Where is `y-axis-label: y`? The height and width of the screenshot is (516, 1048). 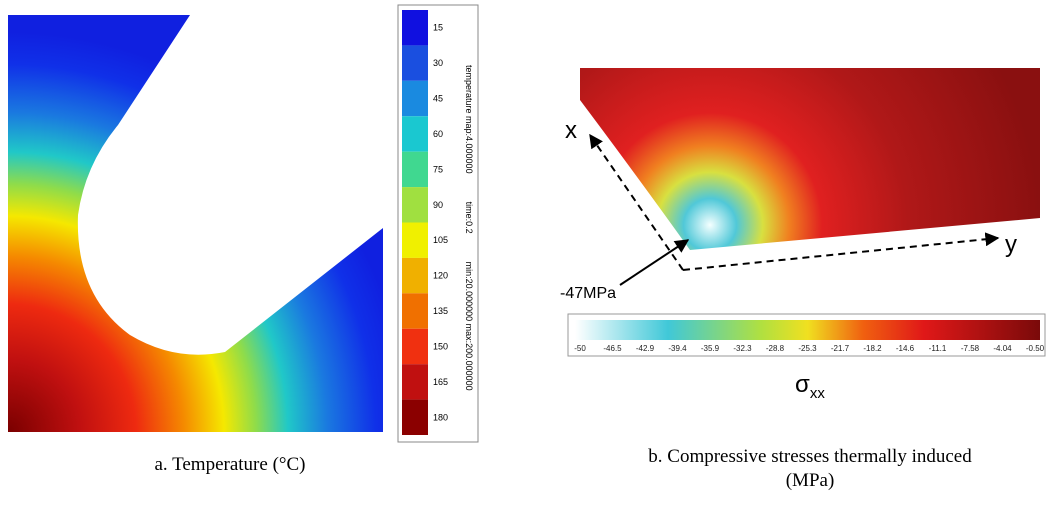
y-axis-label: y is located at coordinates (1011, 244).